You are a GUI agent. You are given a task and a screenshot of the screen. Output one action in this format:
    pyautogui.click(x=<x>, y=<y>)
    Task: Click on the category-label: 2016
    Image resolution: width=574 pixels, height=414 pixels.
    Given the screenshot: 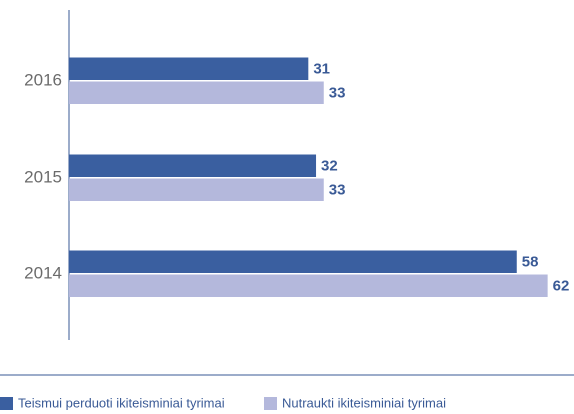 What is the action you would take?
    pyautogui.click(x=43, y=79)
    